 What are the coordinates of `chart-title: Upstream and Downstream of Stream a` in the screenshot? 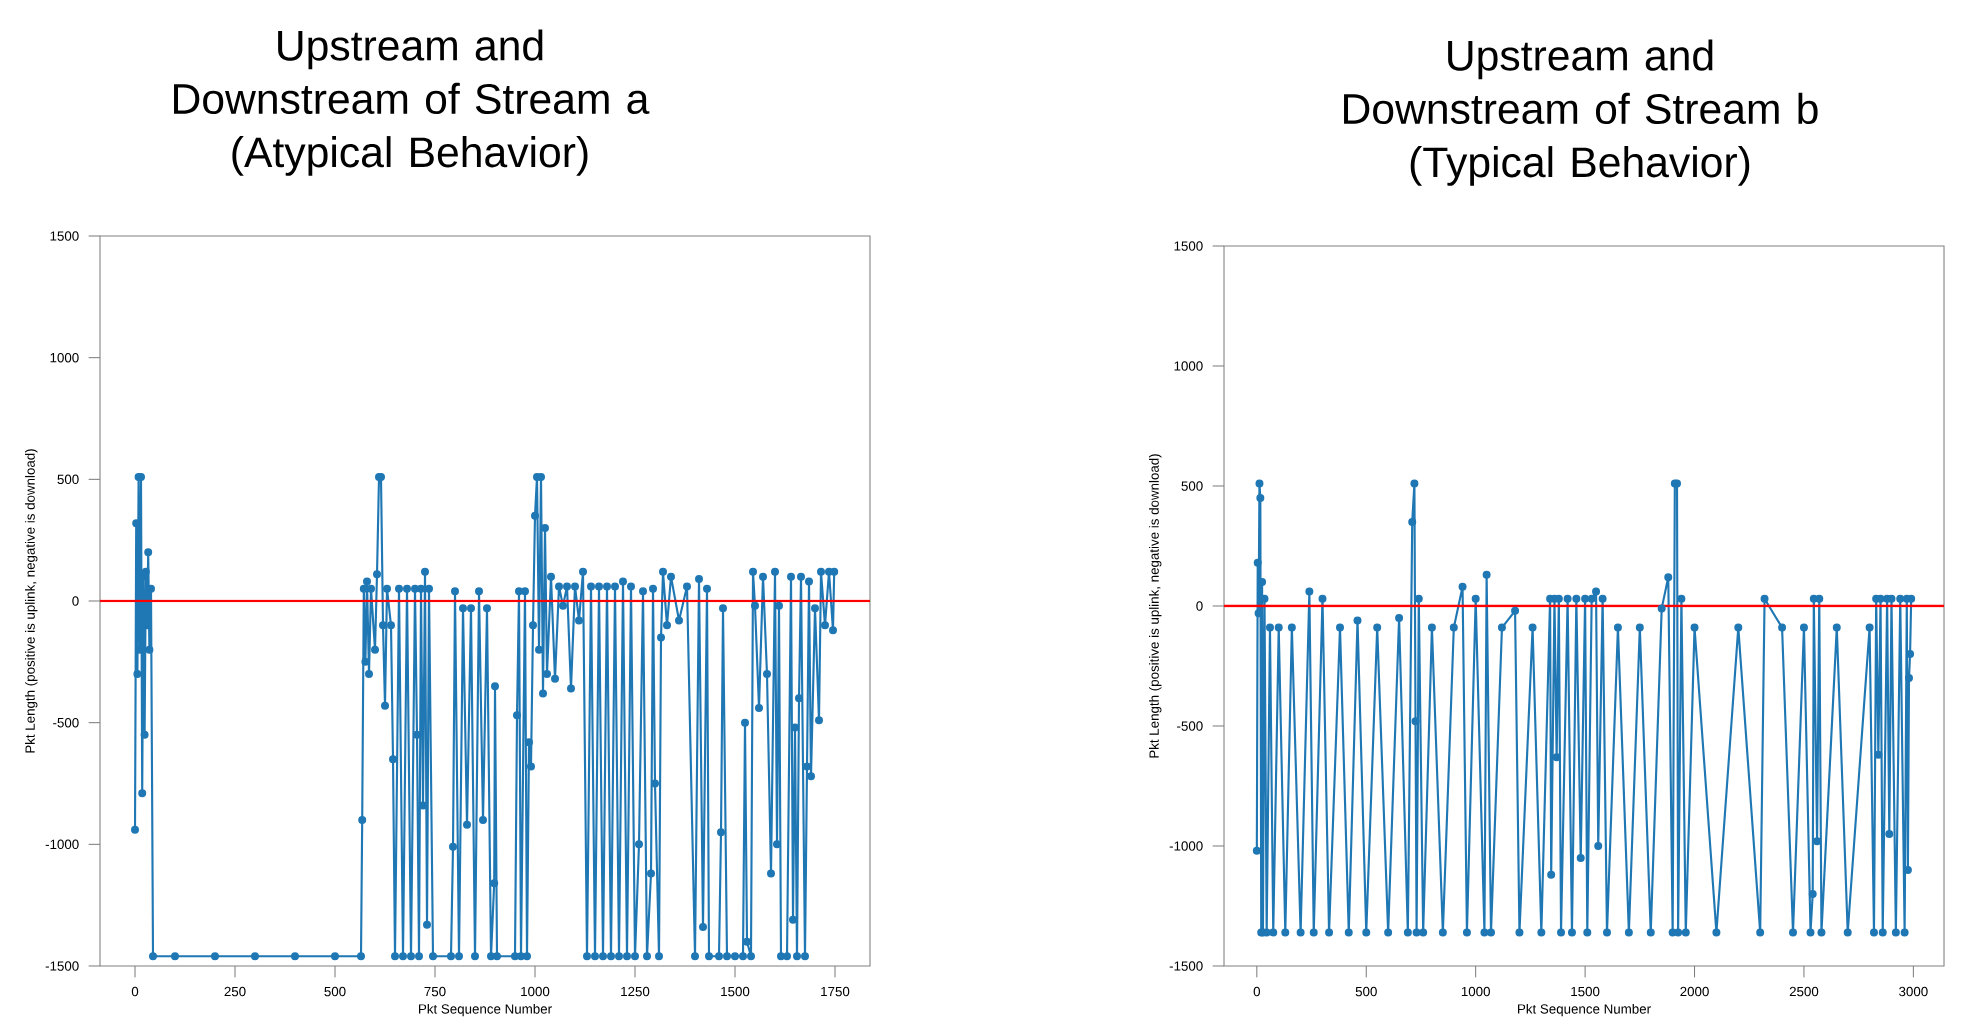 It's located at (412, 72).